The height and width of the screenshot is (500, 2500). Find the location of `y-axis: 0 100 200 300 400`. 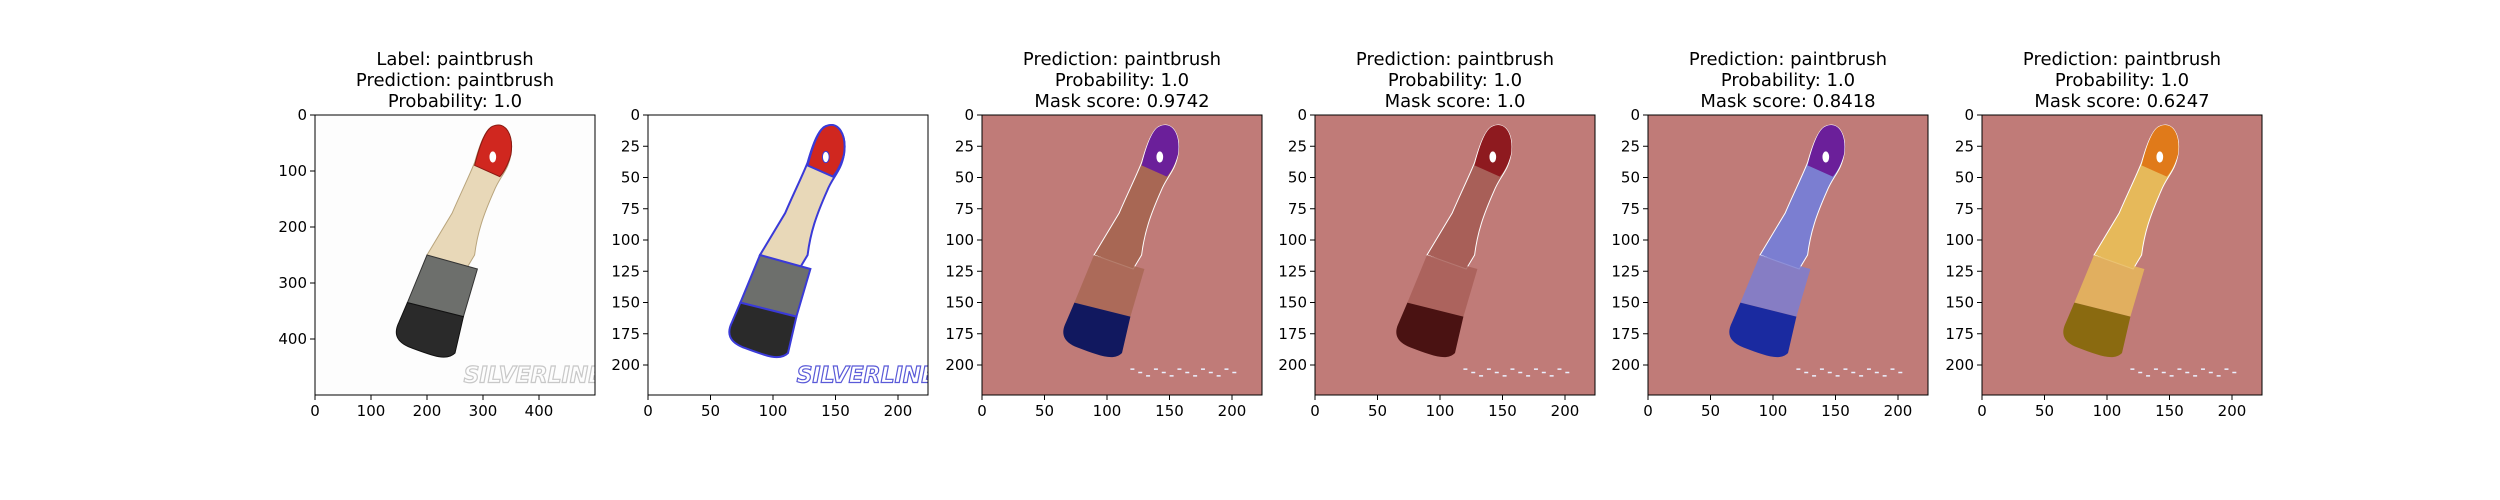

y-axis: 0 100 200 300 400 is located at coordinates (296, 227).